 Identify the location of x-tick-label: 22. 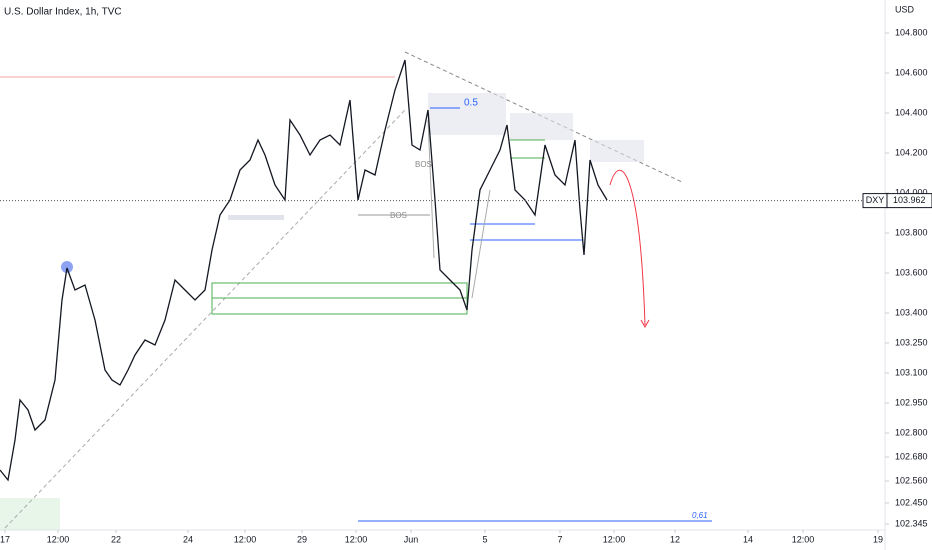
(116, 539).